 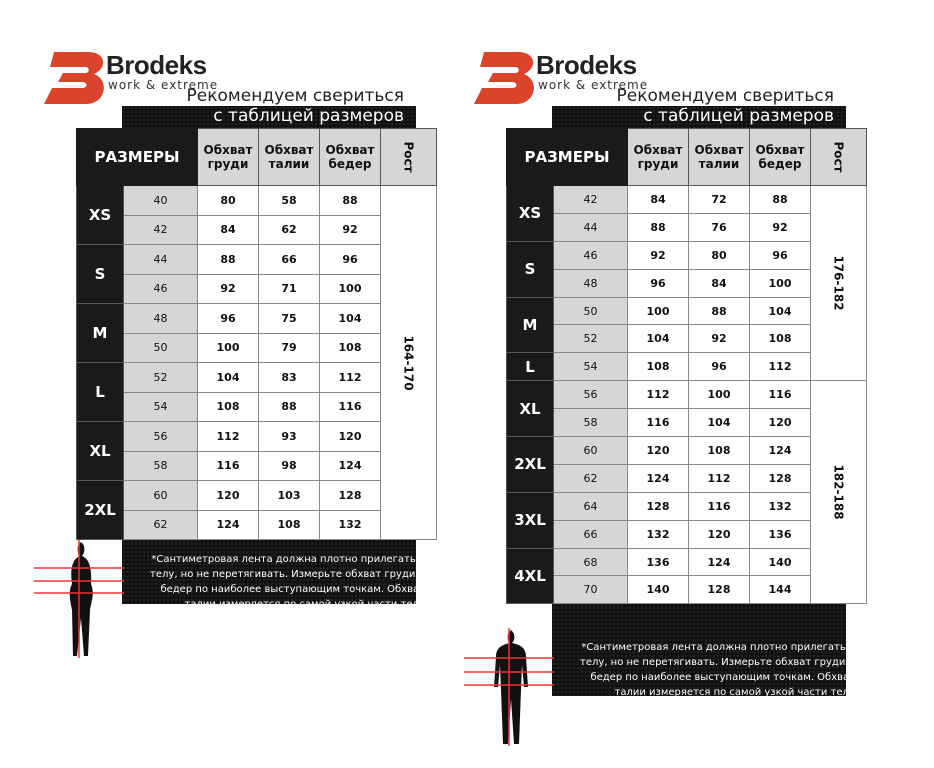 I want to click on ru-size: 66, so click(x=590, y=534).